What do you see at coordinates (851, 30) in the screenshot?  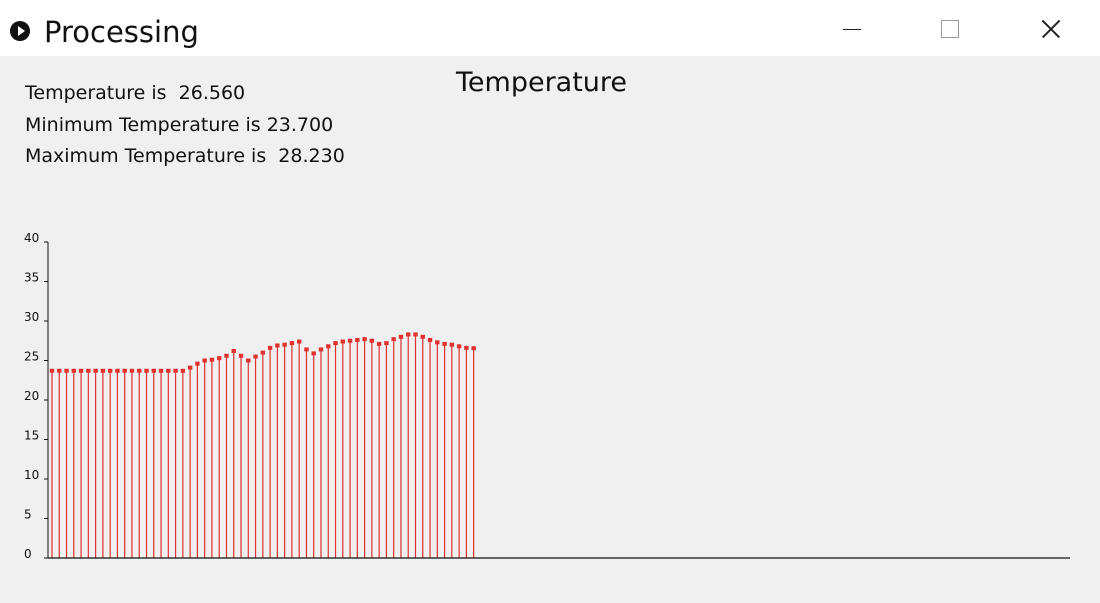 I see `minimize-button` at bounding box center [851, 30].